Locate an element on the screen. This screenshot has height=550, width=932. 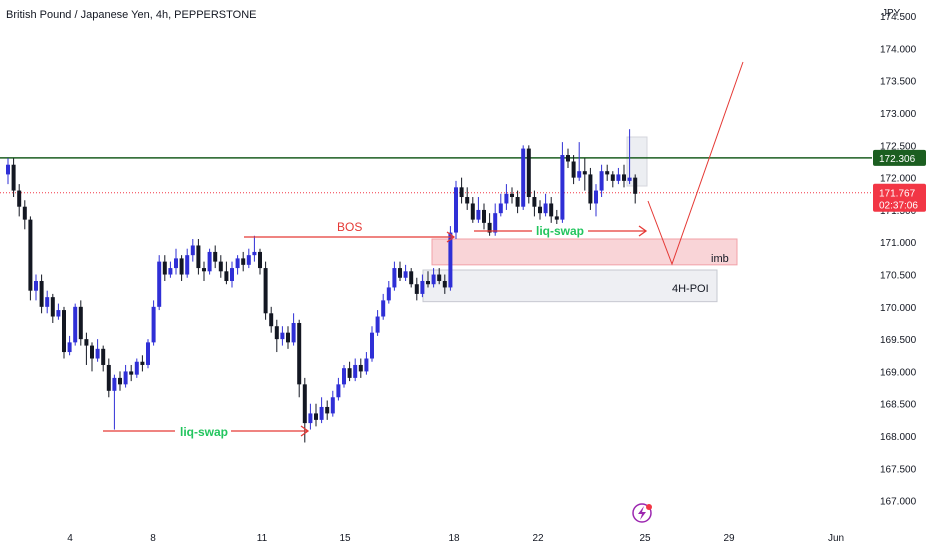
price-tick-label: 168.000 is located at coordinates (898, 437).